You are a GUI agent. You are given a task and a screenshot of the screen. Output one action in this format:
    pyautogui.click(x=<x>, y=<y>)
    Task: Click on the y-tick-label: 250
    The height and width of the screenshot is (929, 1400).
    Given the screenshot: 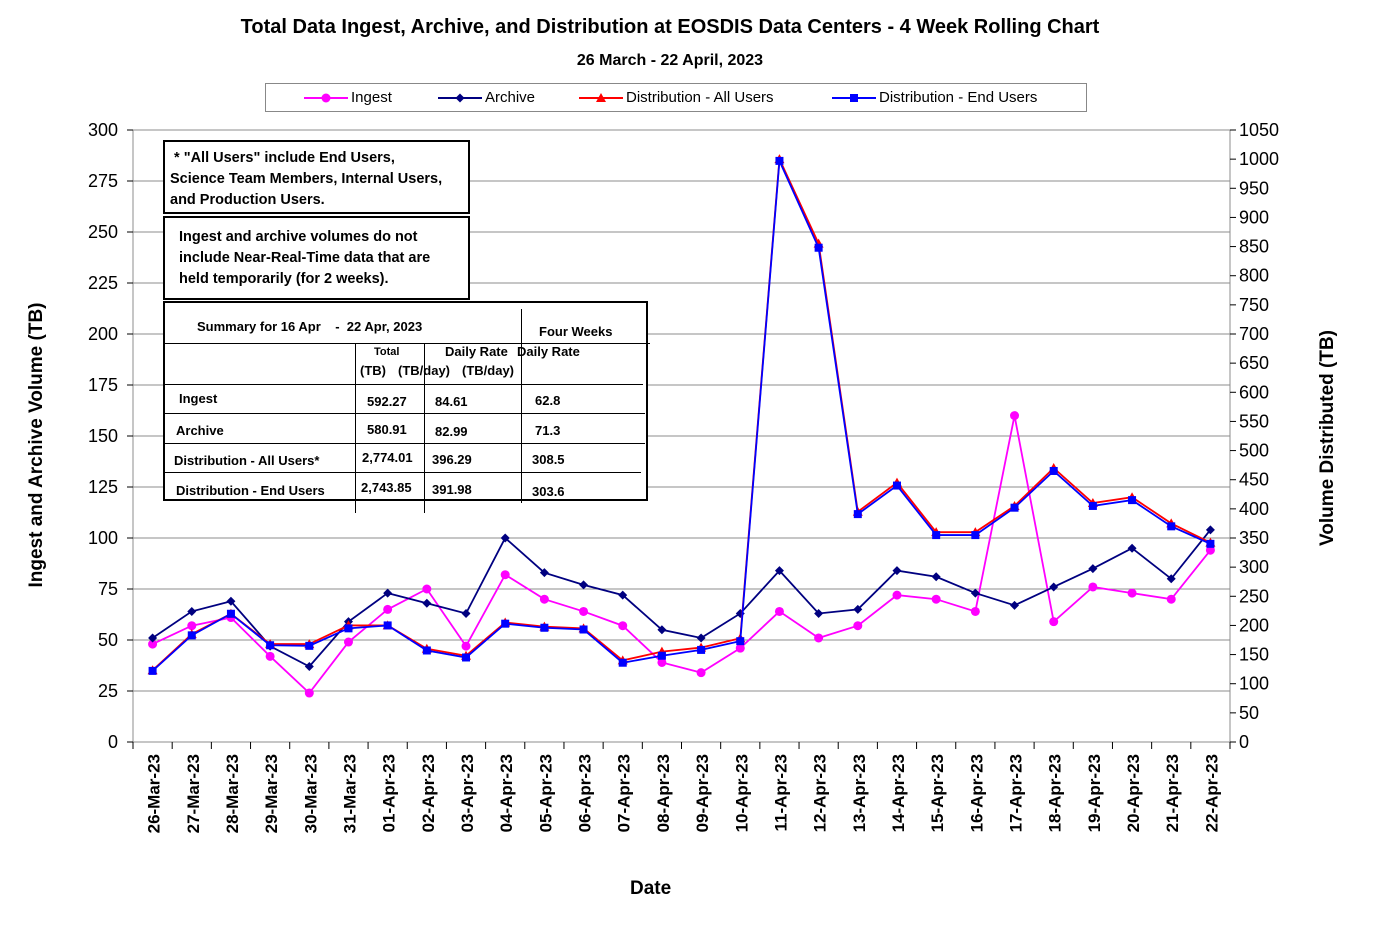 What is the action you would take?
    pyautogui.click(x=103, y=232)
    